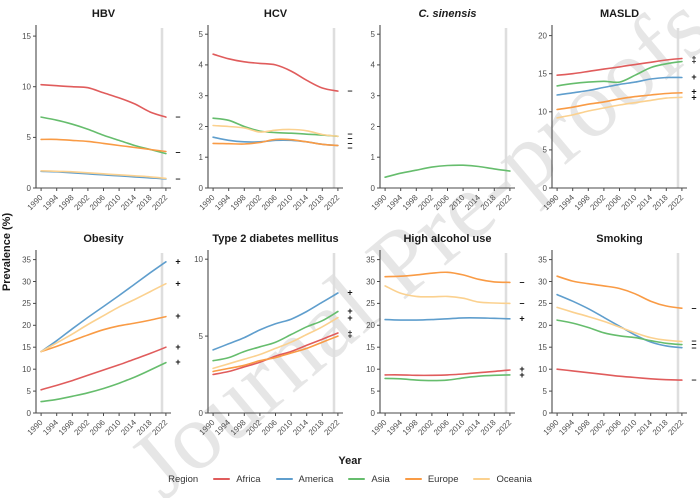 The width and height of the screenshot is (700, 498). What do you see at coordinates (619, 239) in the screenshot?
I see `panel-title: Smoking` at bounding box center [619, 239].